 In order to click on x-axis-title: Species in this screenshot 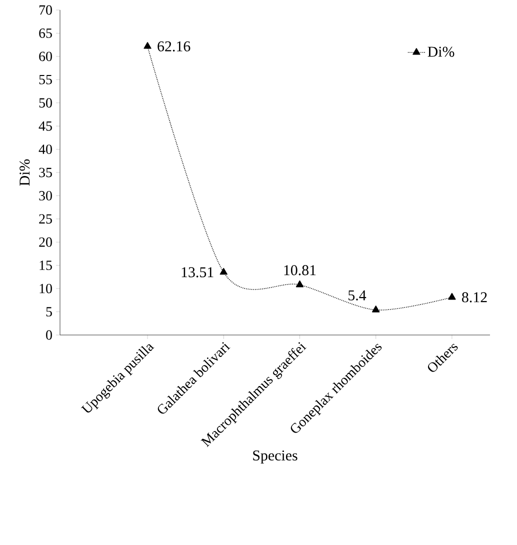, I will do `click(275, 457)`.